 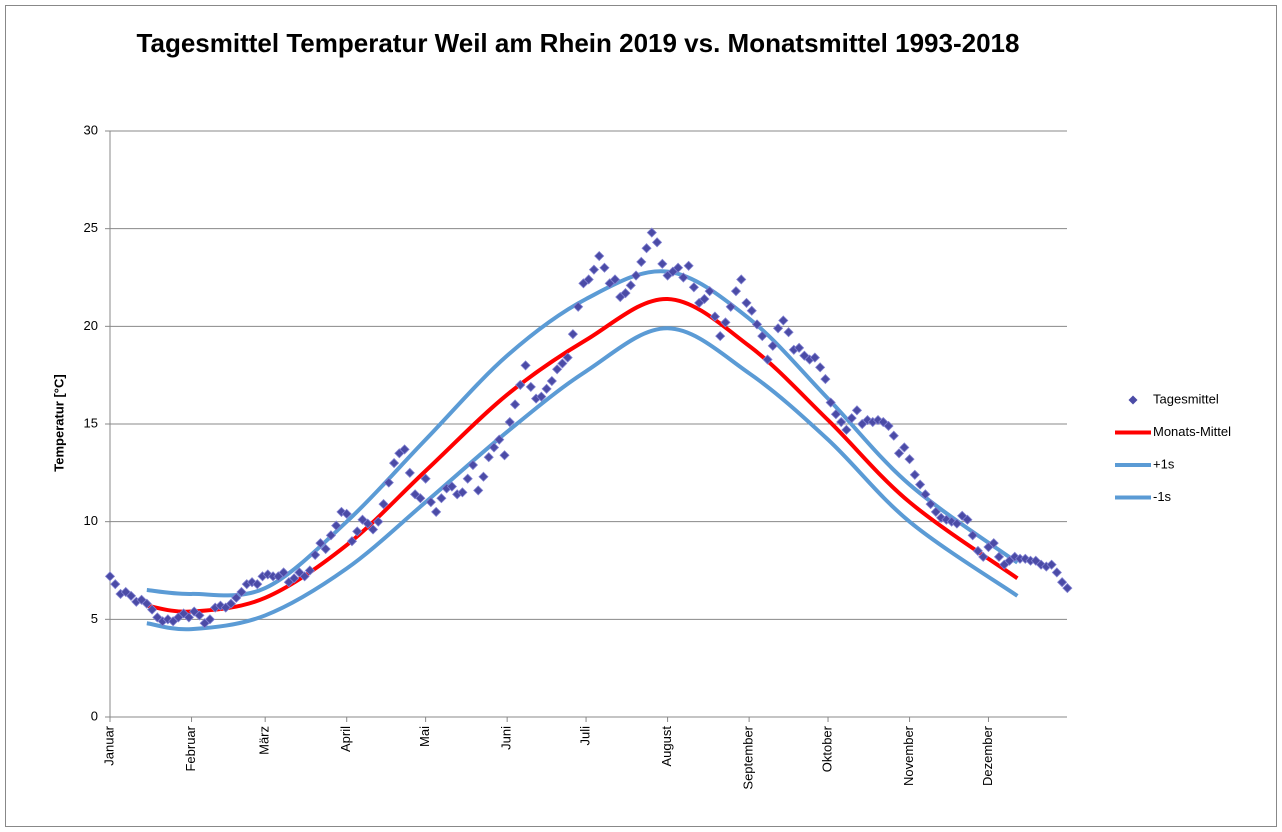 What do you see at coordinates (424, 736) in the screenshot?
I see `x-tick-label: Mai` at bounding box center [424, 736].